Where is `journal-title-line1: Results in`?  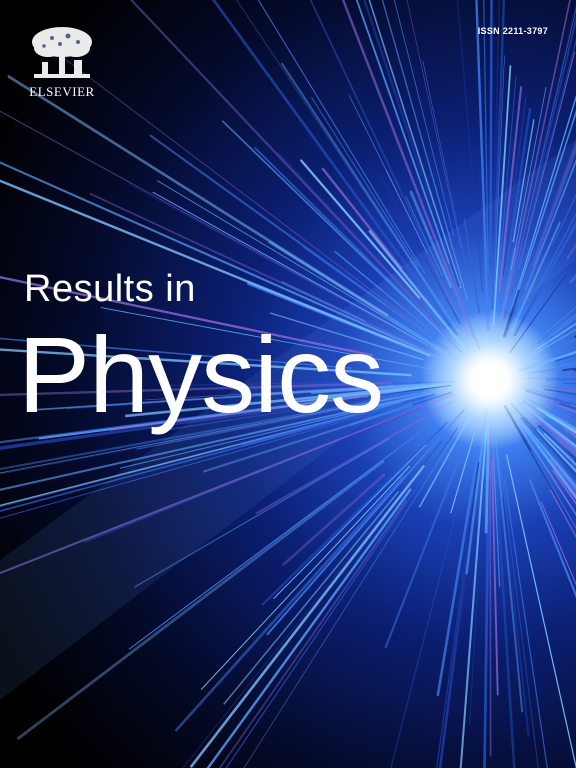 journal-title-line1: Results in is located at coordinates (110, 289).